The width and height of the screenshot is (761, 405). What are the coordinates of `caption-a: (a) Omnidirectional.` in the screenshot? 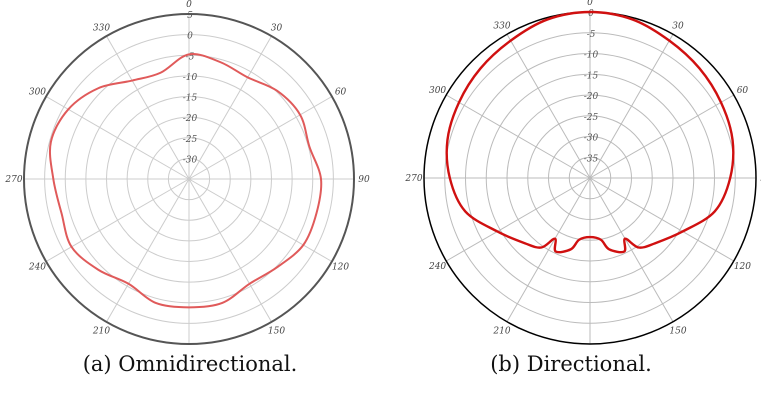 It's located at (190, 364).